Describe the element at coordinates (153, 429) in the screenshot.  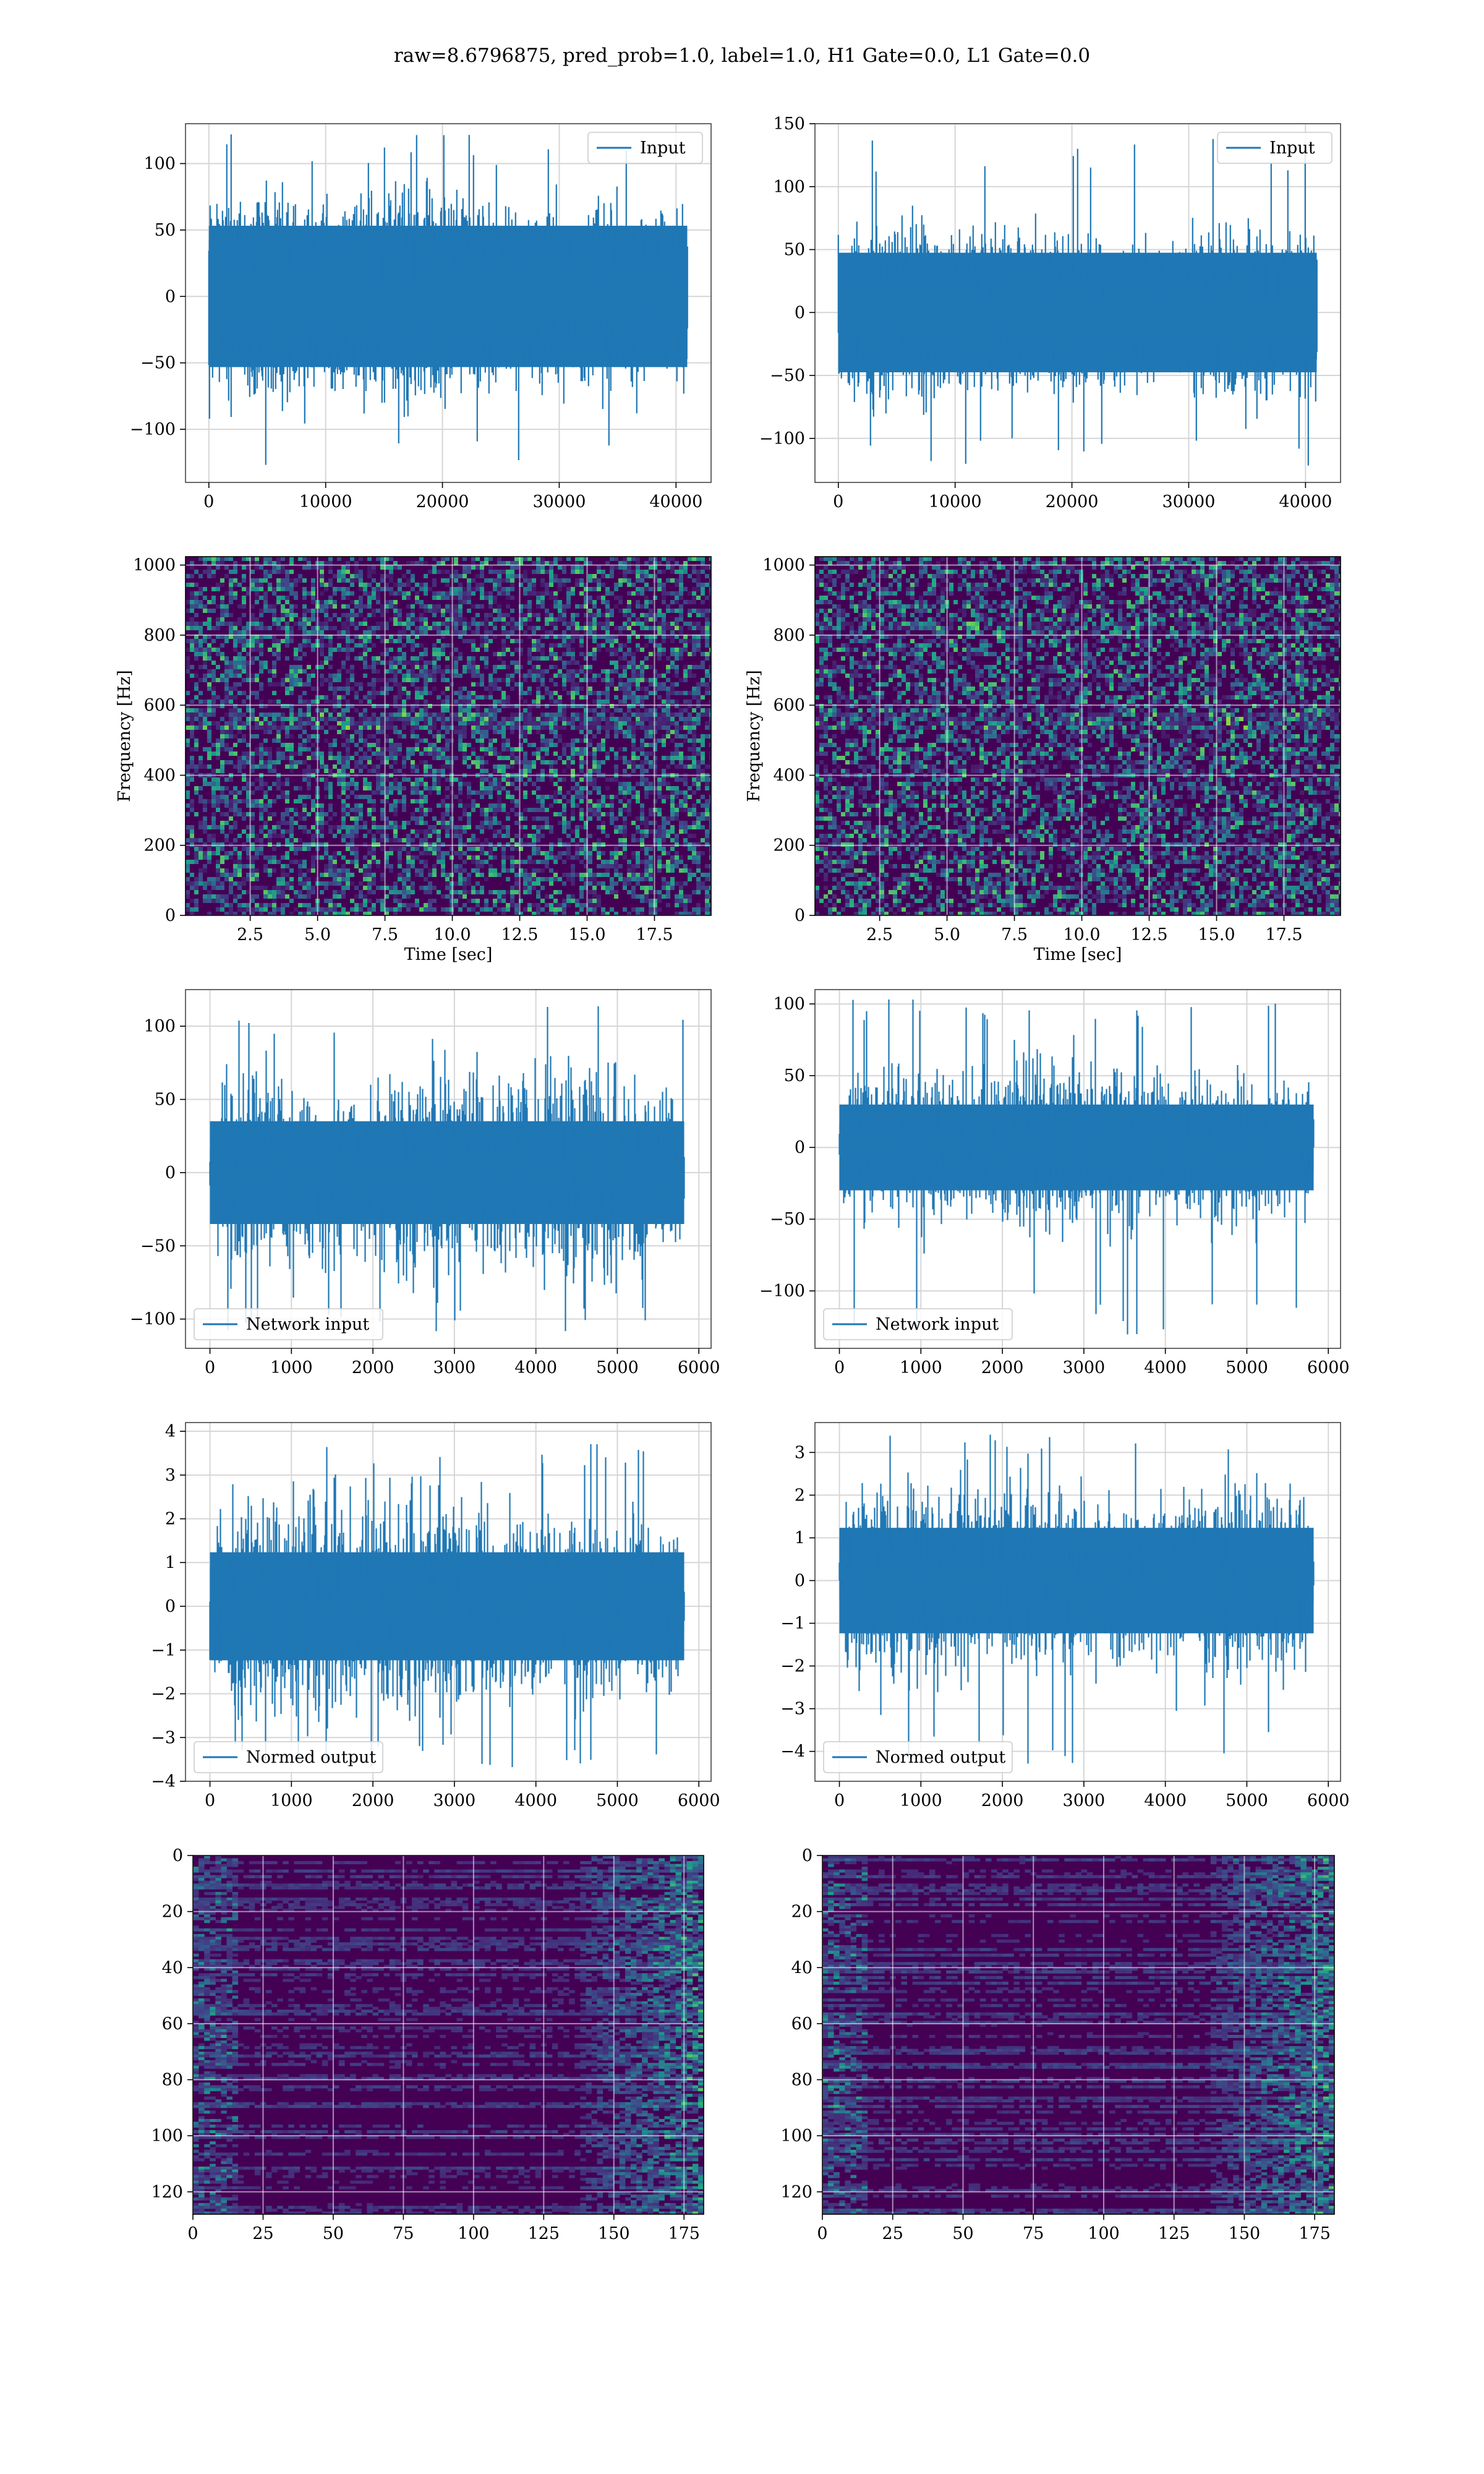
I see `y-tick-label: −100` at that location.